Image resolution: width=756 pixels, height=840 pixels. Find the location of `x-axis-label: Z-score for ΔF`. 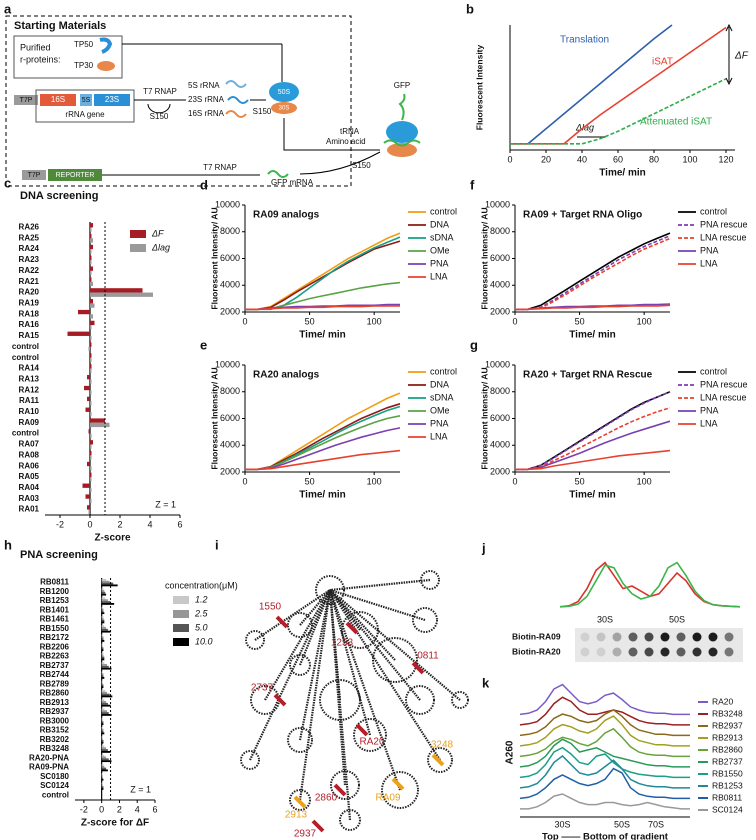

x-axis-label: Z-score for ΔF is located at coordinates (115, 823).